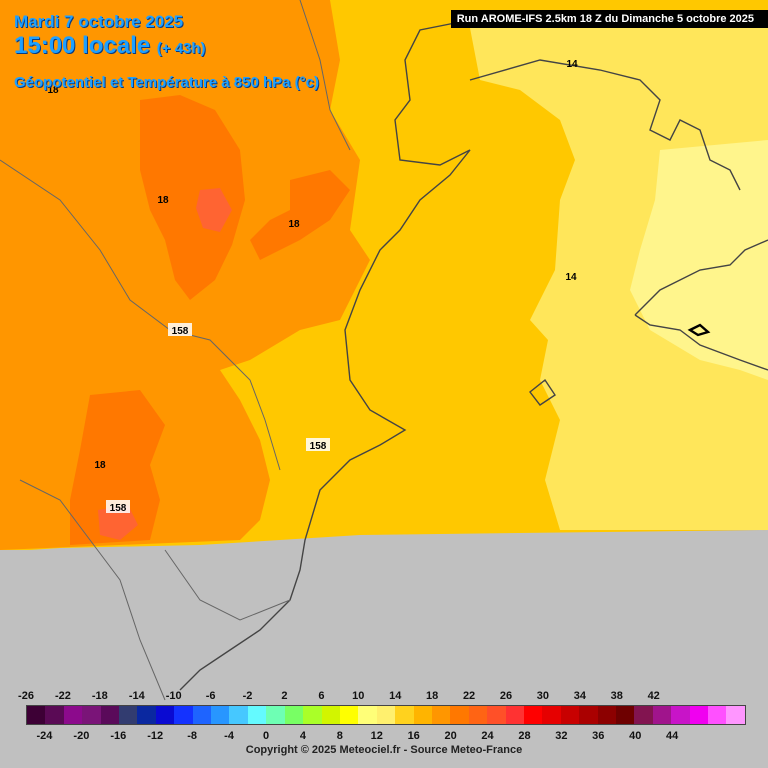  Describe the element at coordinates (210, 696) in the screenshot. I see `legend-tick-top: -6` at that location.